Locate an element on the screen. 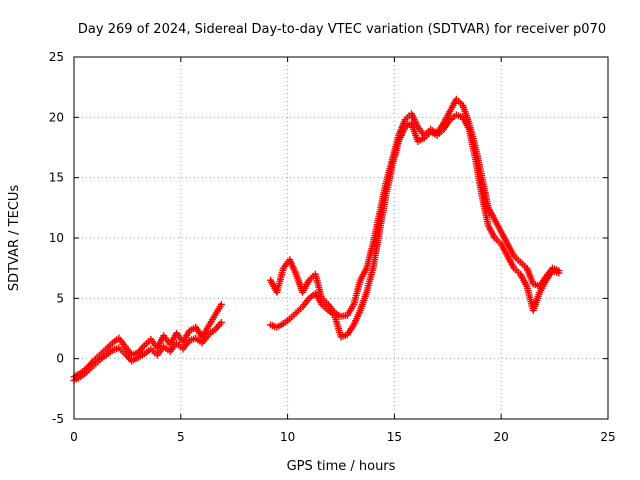  x-tick-label: 5 is located at coordinates (181, 437).